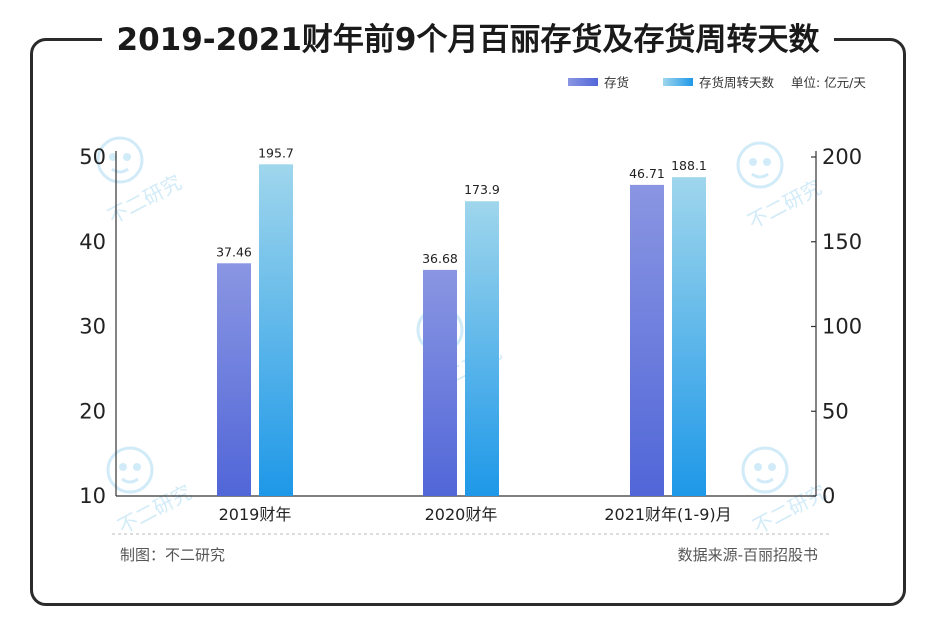  What do you see at coordinates (647, 173) in the screenshot?
I see `data-label-inventory: 46.71` at bounding box center [647, 173].